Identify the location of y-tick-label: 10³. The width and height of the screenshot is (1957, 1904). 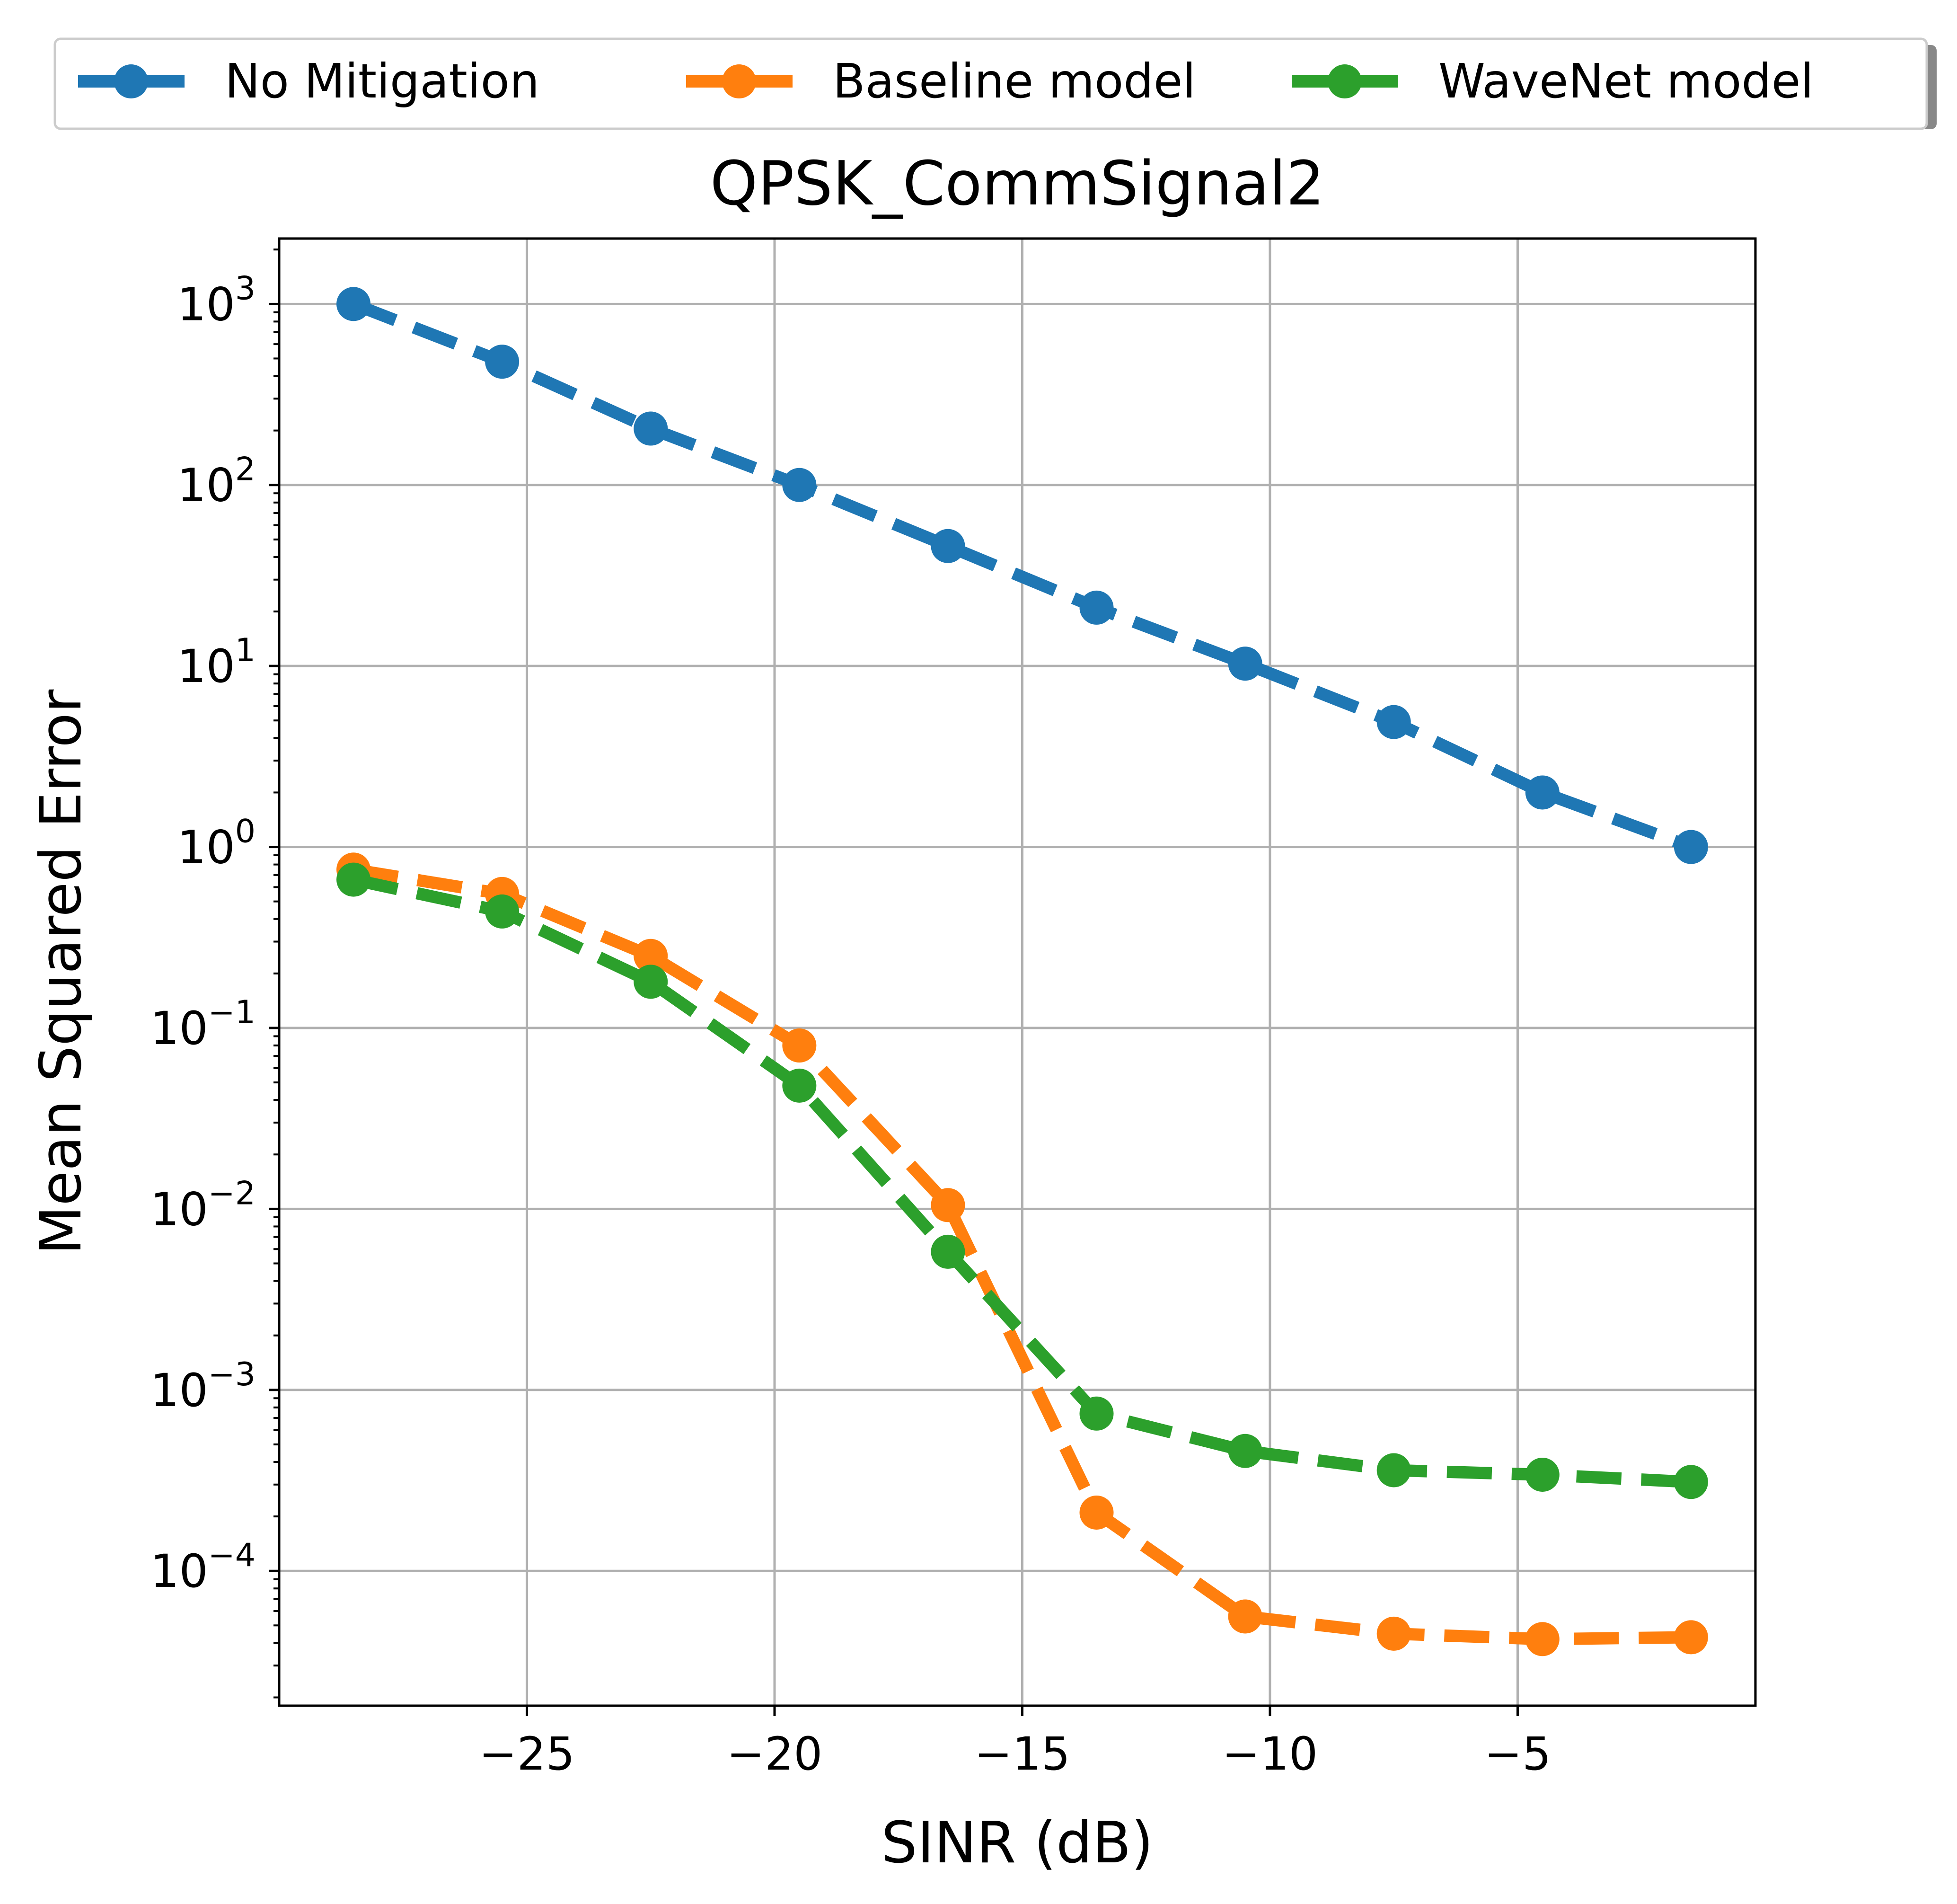
(216, 300).